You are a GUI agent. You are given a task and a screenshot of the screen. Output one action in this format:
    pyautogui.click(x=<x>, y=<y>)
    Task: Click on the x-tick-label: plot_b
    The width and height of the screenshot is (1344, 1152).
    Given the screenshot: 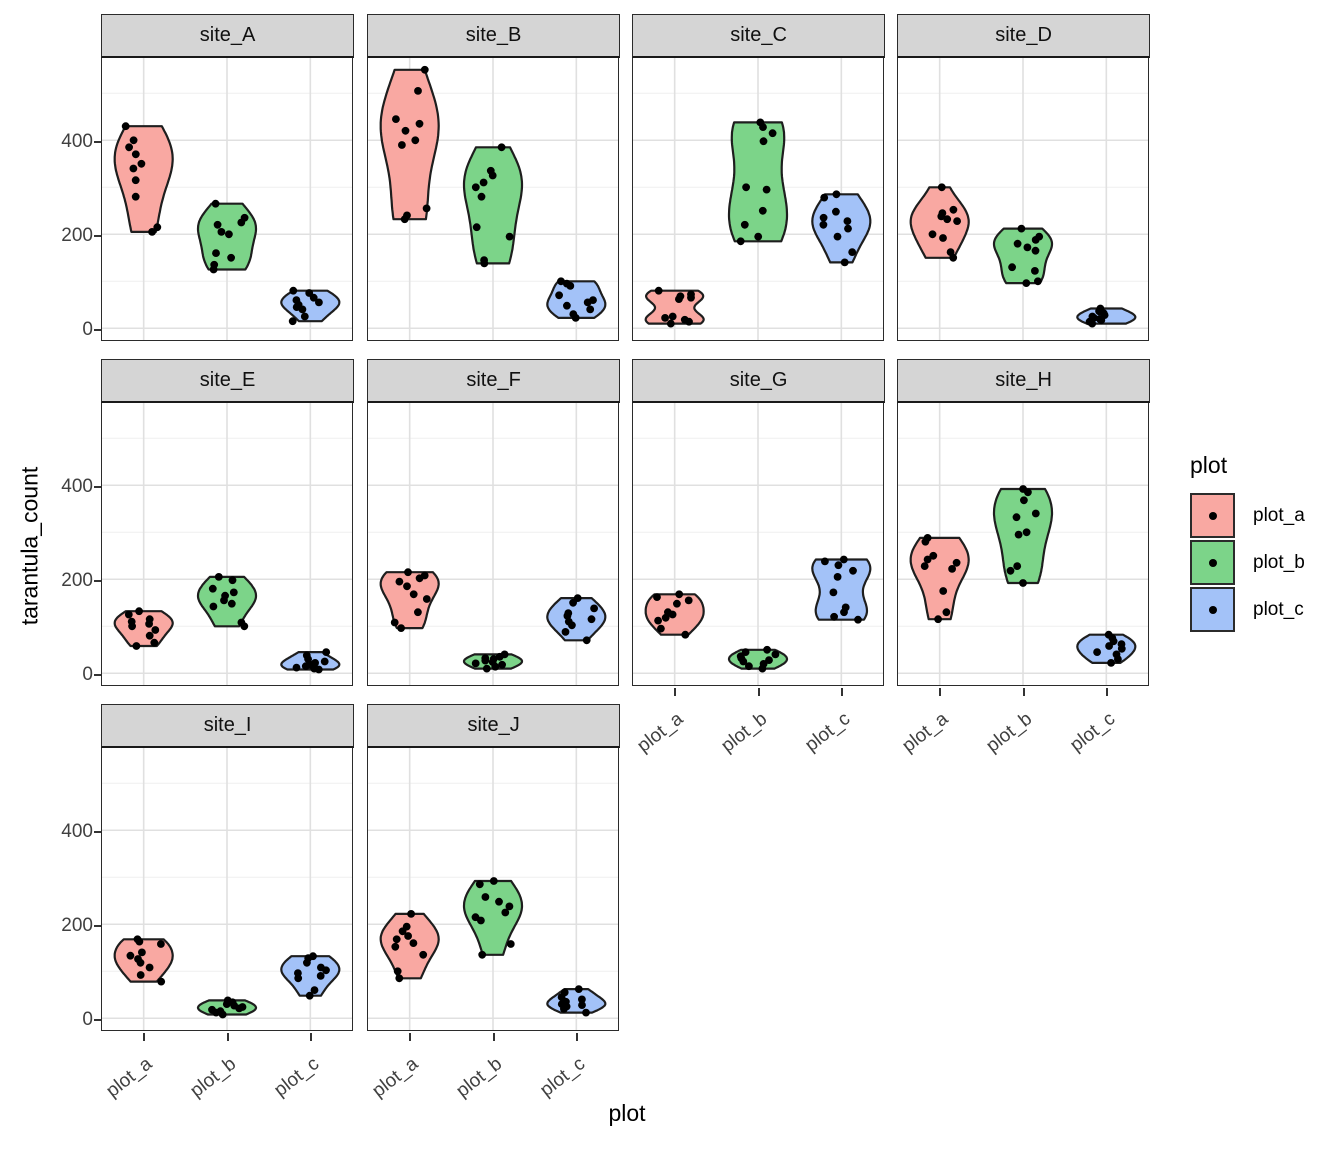 What is the action you would take?
    pyautogui.click(x=744, y=732)
    